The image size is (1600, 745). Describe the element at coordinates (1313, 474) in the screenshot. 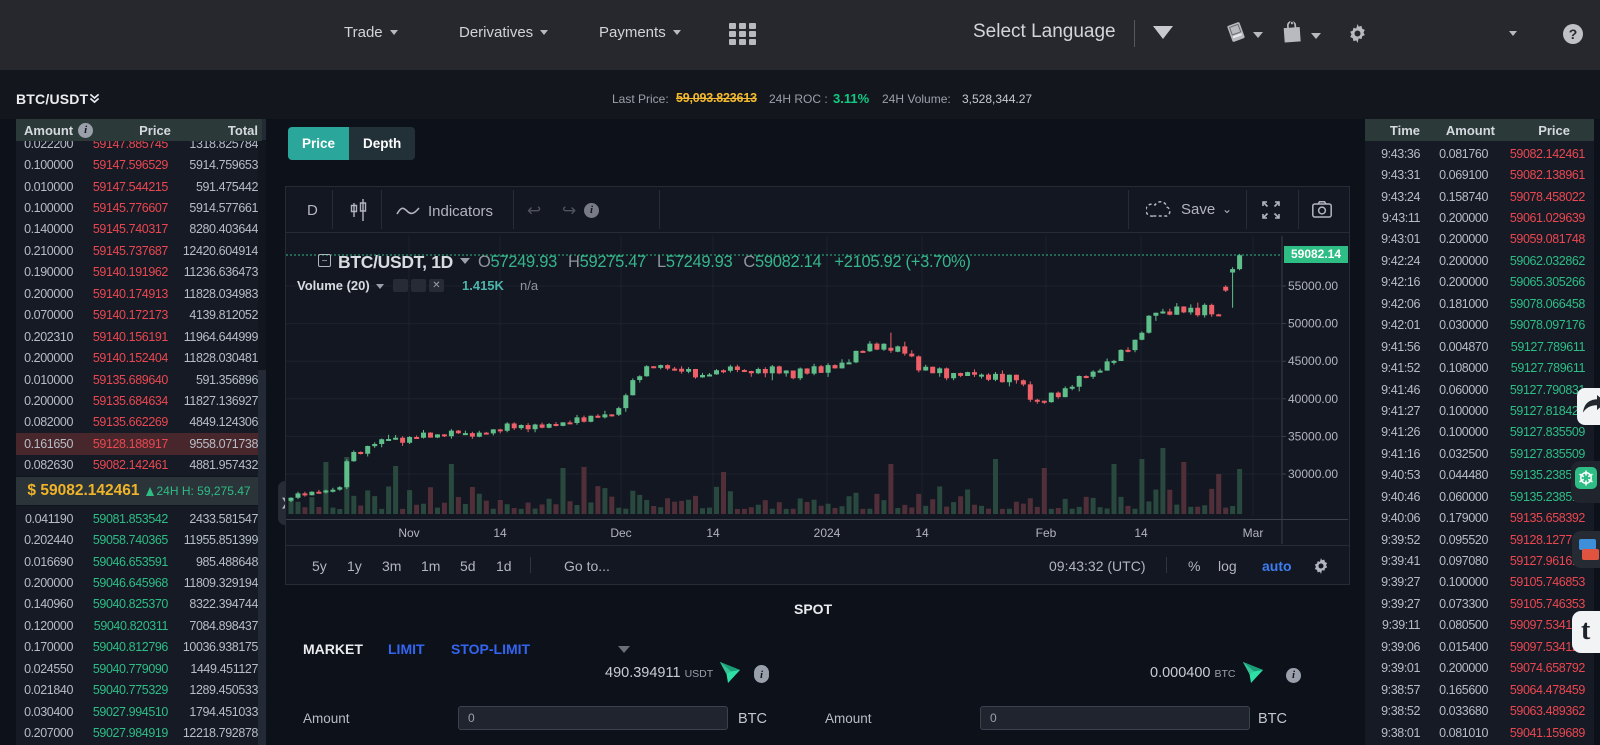

I see `svg-text: 30000.00` at that location.